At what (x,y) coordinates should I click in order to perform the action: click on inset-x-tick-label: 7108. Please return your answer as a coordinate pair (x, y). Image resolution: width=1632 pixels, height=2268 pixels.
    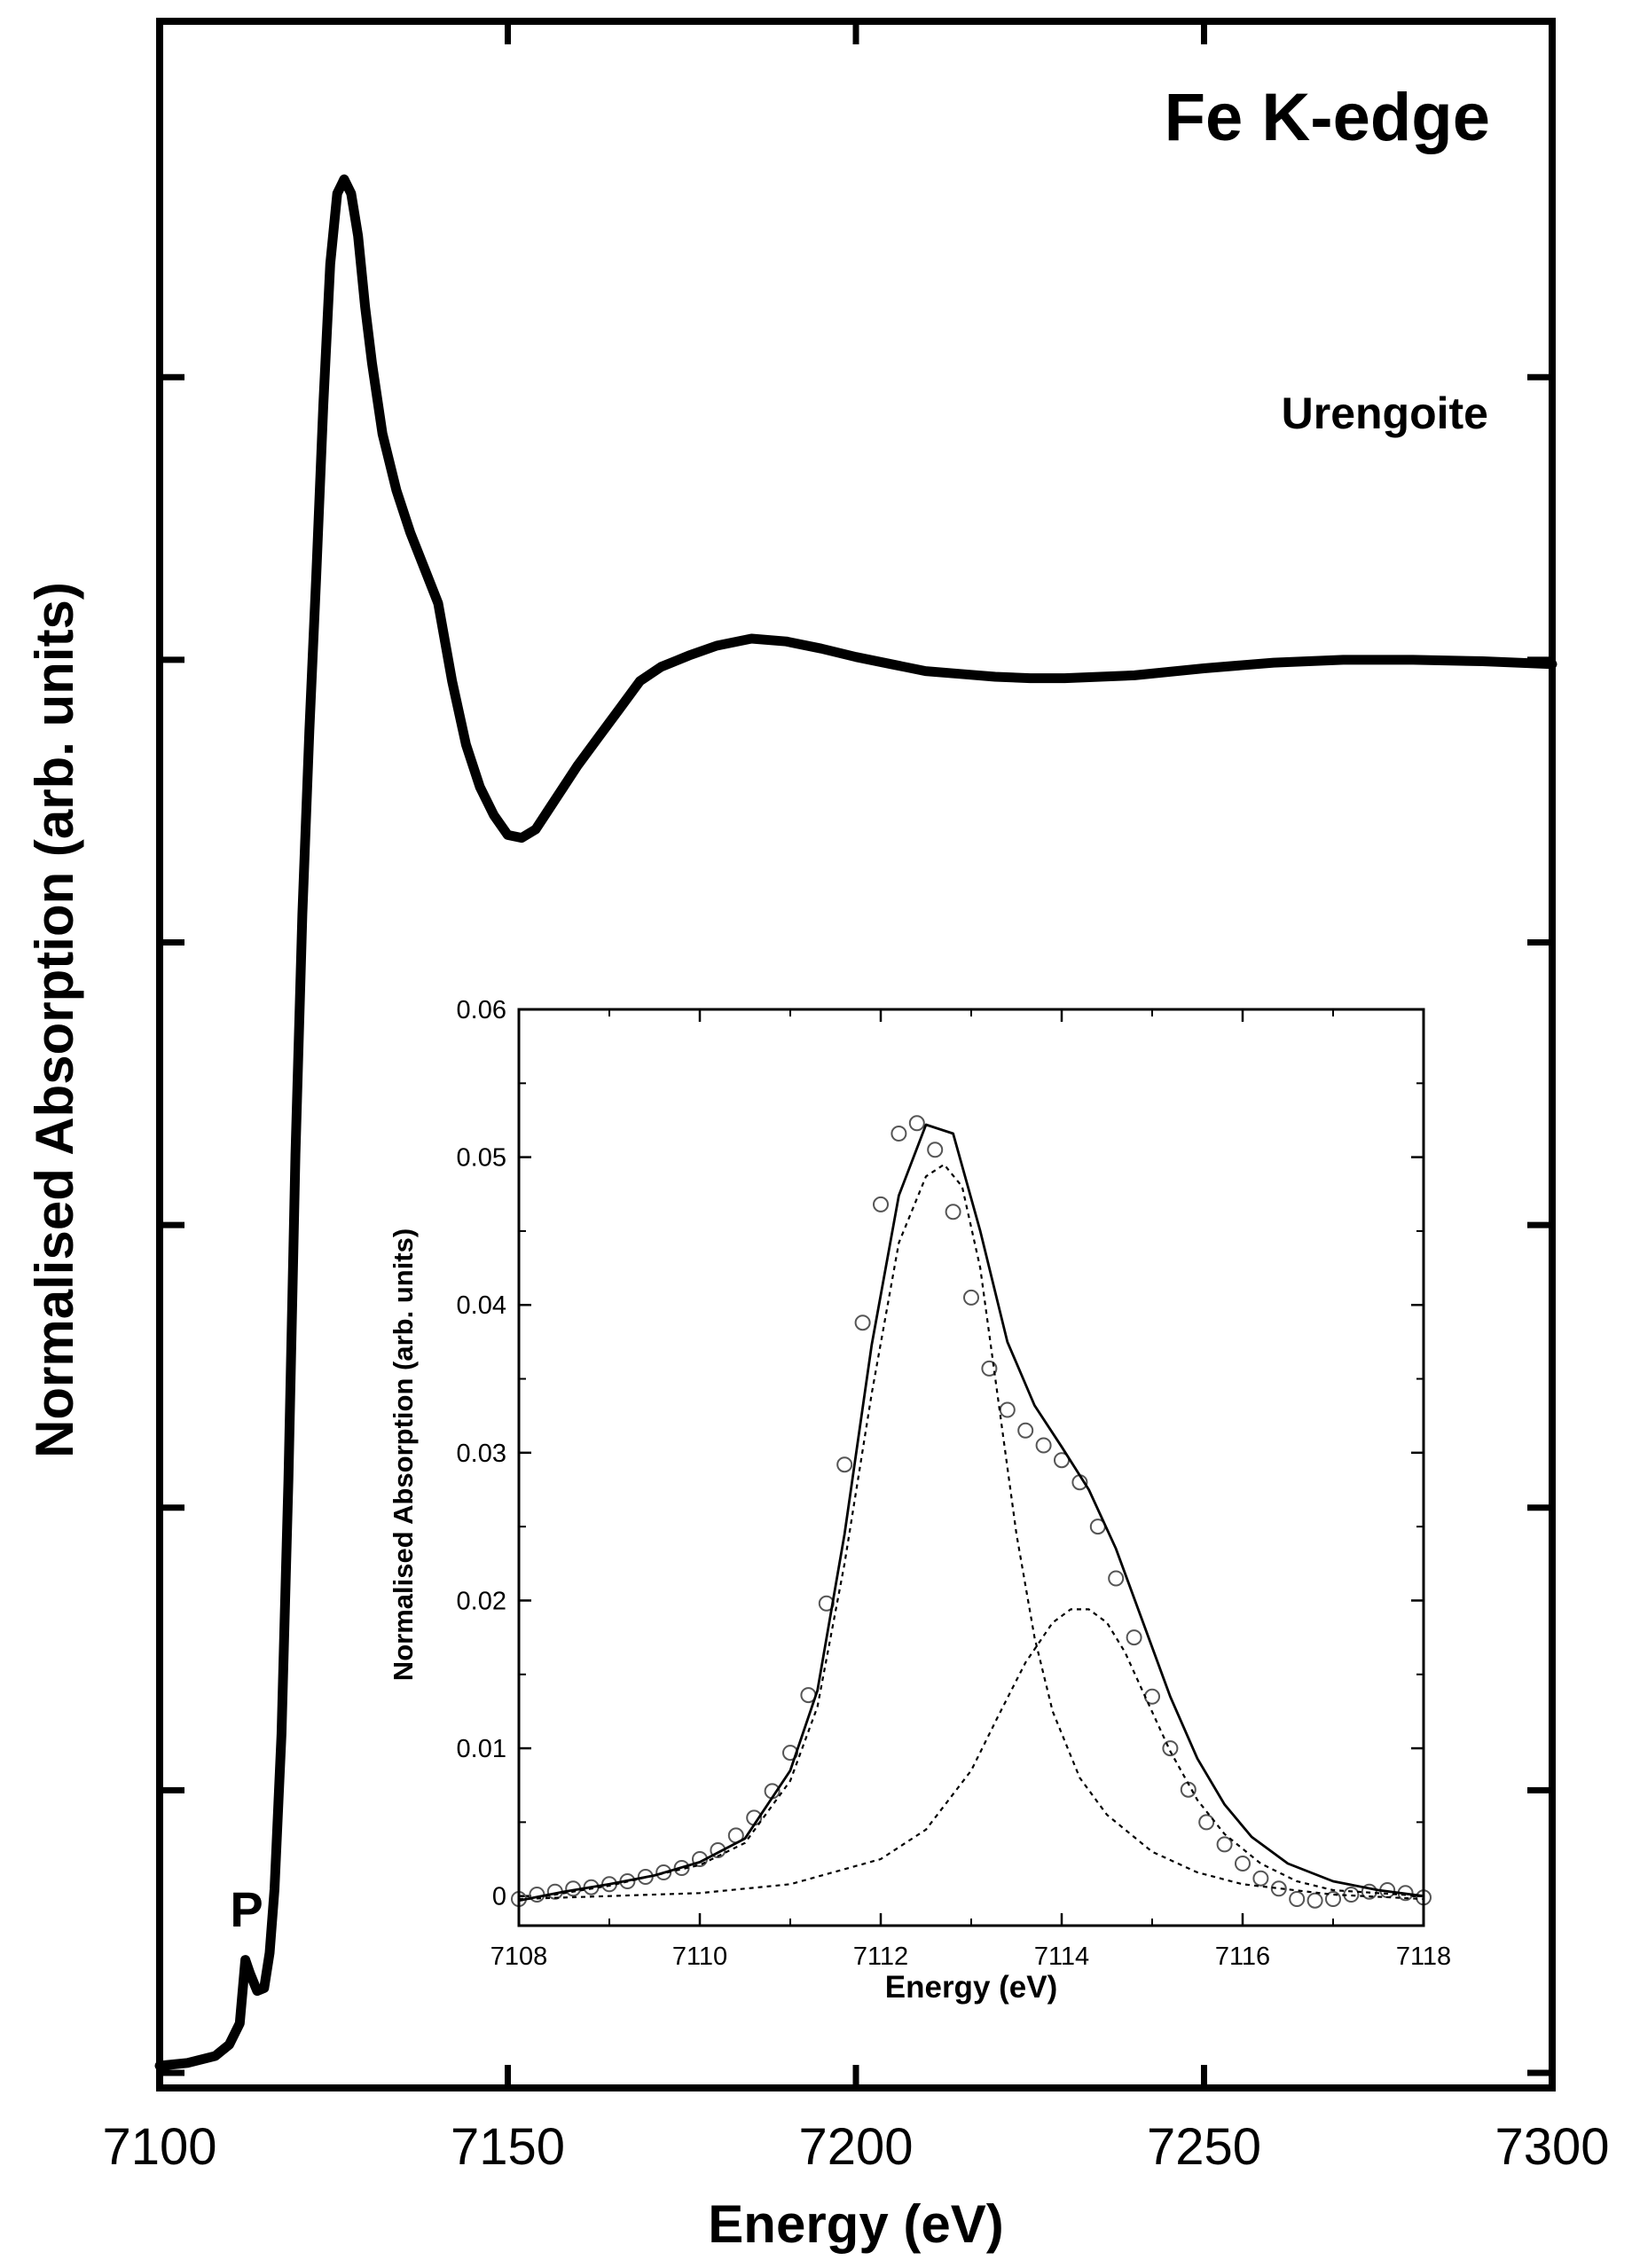
    Looking at the image, I should click on (519, 1957).